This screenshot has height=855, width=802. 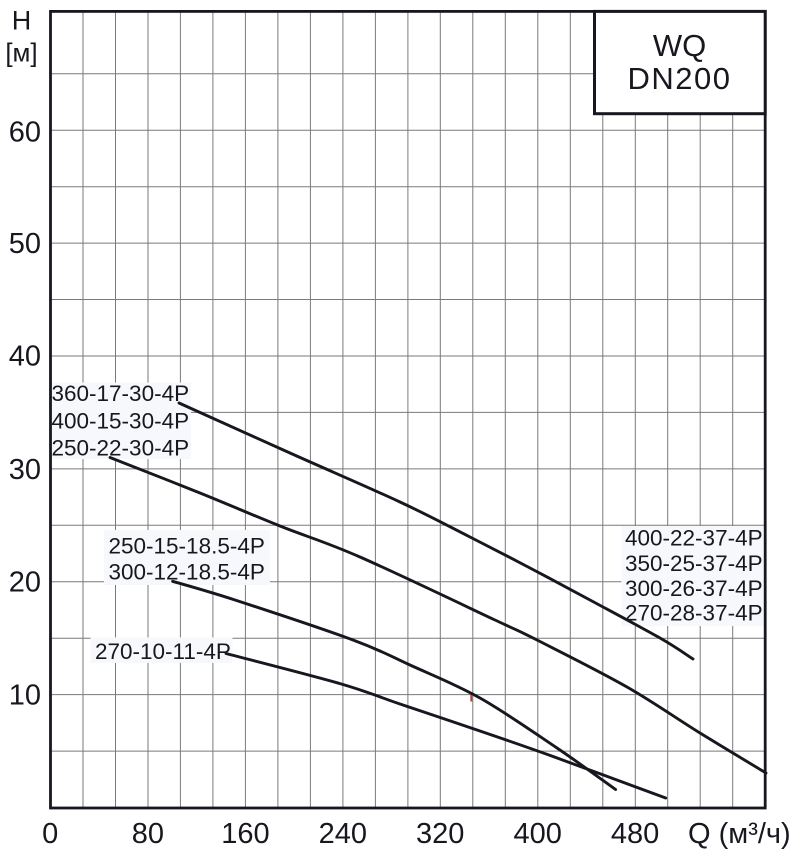 I want to click on svg-text: 30, so click(x=25, y=470).